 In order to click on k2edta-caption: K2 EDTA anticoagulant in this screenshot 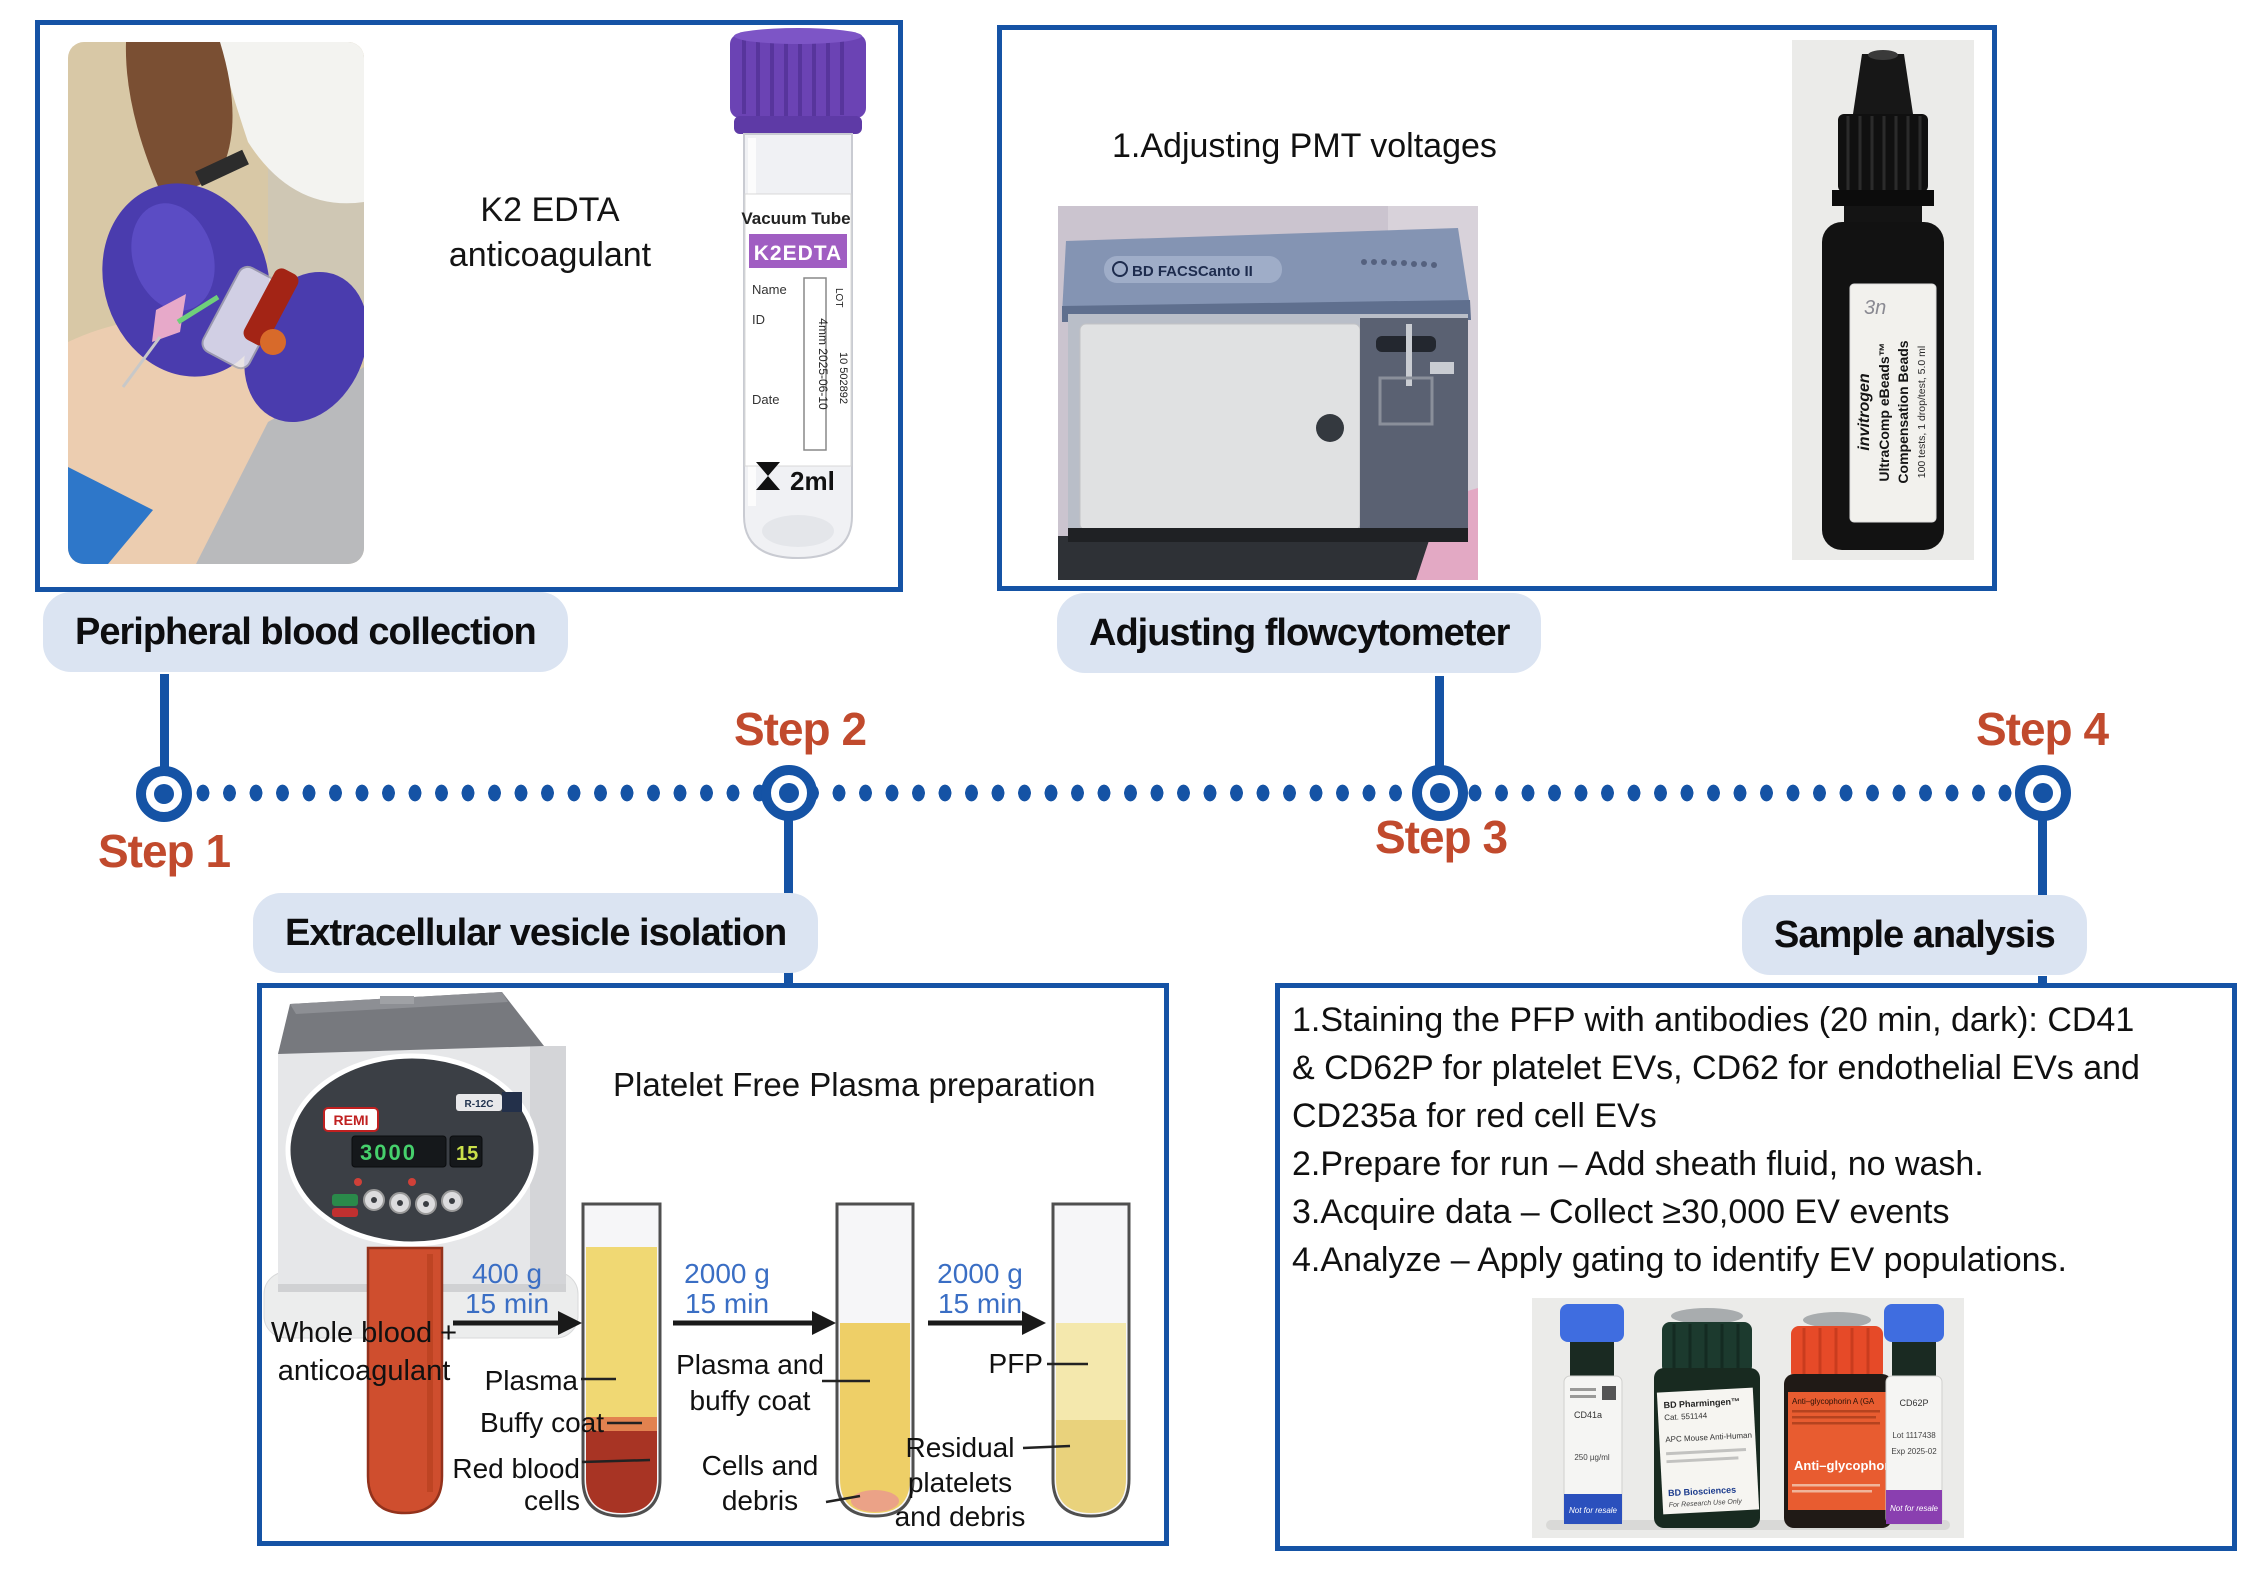, I will do `click(550, 233)`.